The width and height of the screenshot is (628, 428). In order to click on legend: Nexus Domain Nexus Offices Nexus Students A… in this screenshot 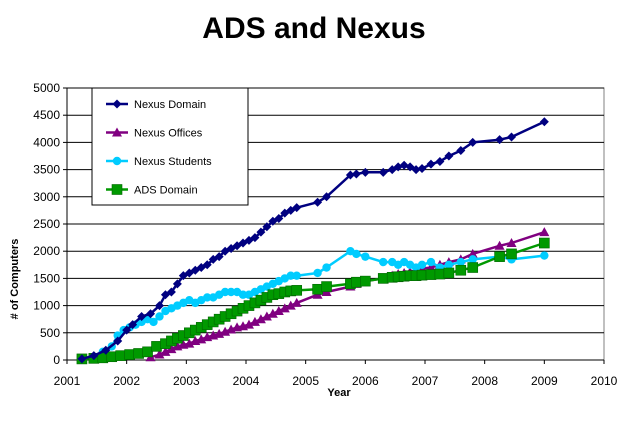, I will do `click(170, 146)`.